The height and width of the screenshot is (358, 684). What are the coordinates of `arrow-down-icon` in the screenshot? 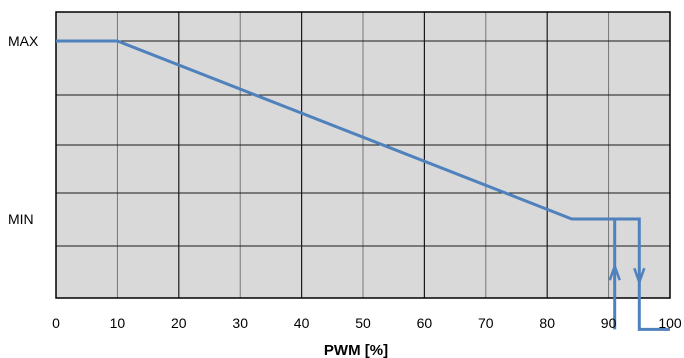 It's located at (639, 276).